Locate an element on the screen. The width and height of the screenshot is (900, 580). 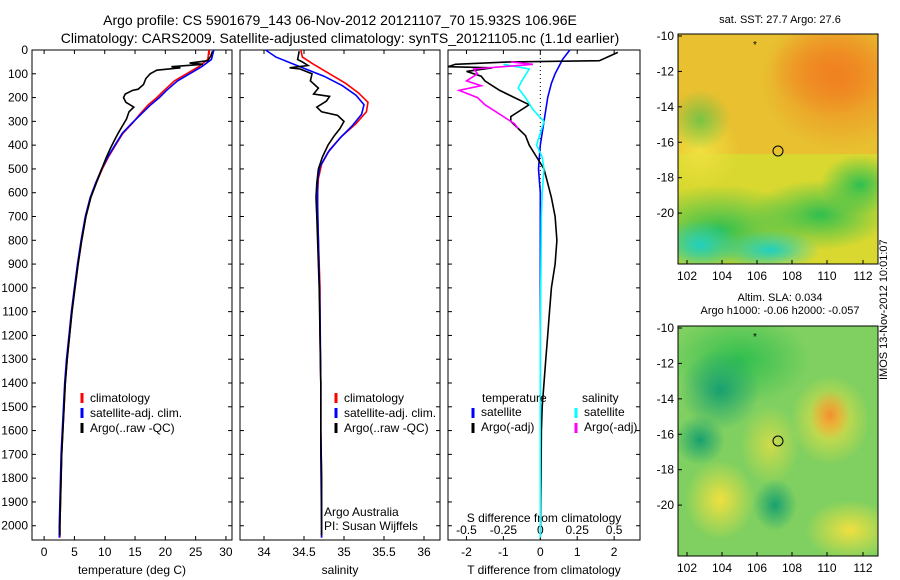
temperature-profile-xtick-label: 30 is located at coordinates (226, 552).